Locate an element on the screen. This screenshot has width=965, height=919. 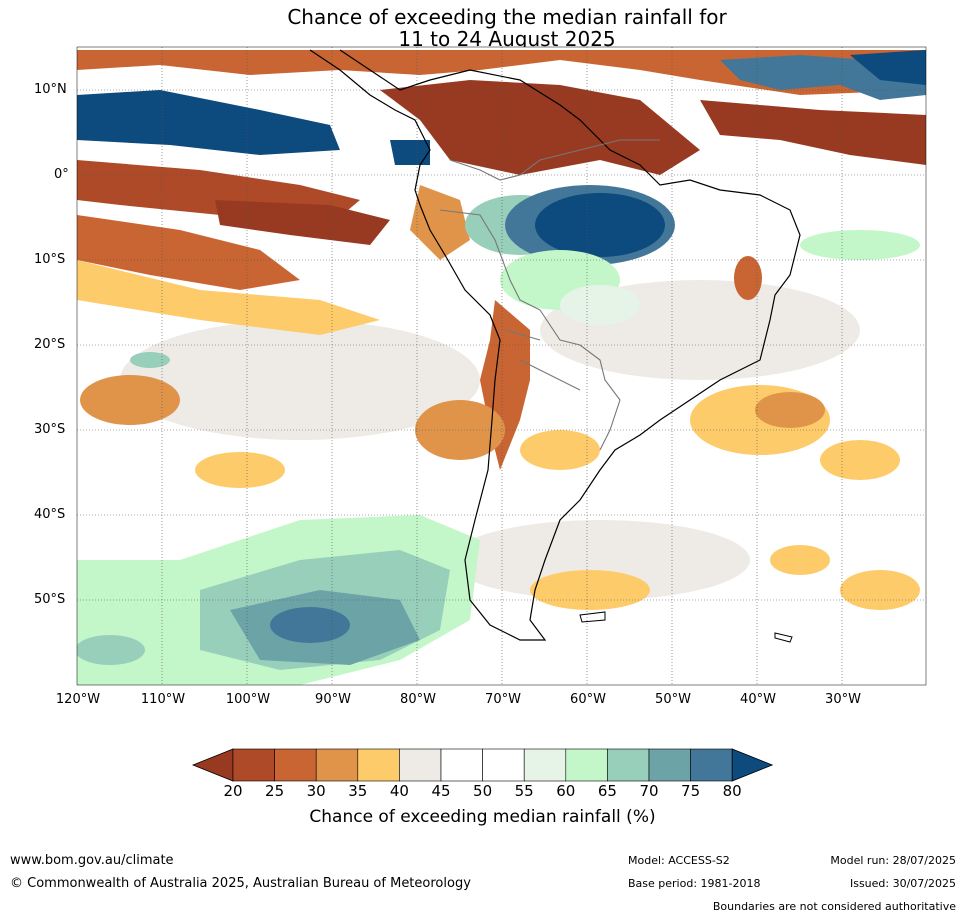
lon-label: 110°W is located at coordinates (163, 699).